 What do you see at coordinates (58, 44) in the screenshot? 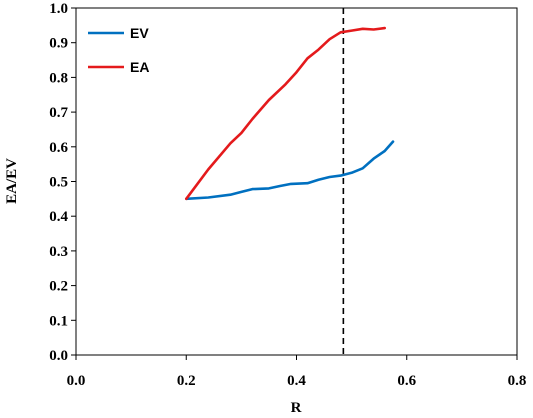
I see `y-tick-label: 0.9` at bounding box center [58, 44].